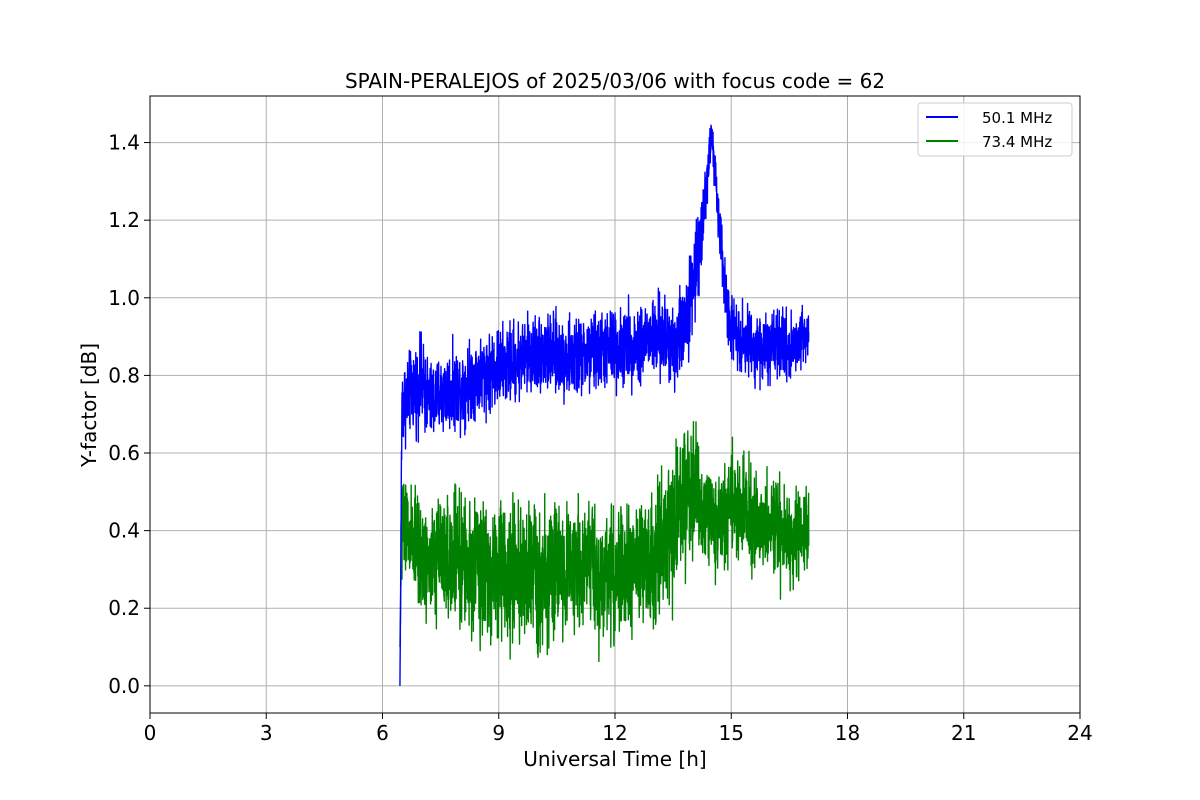  I want to click on legend-label-50mhz: 50.1 MHz, so click(1017, 118).